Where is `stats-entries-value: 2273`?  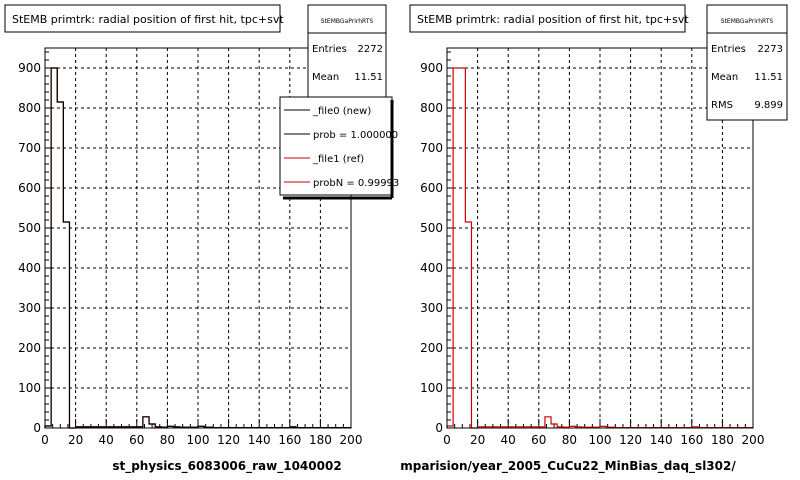 stats-entries-value: 2273 is located at coordinates (770, 49).